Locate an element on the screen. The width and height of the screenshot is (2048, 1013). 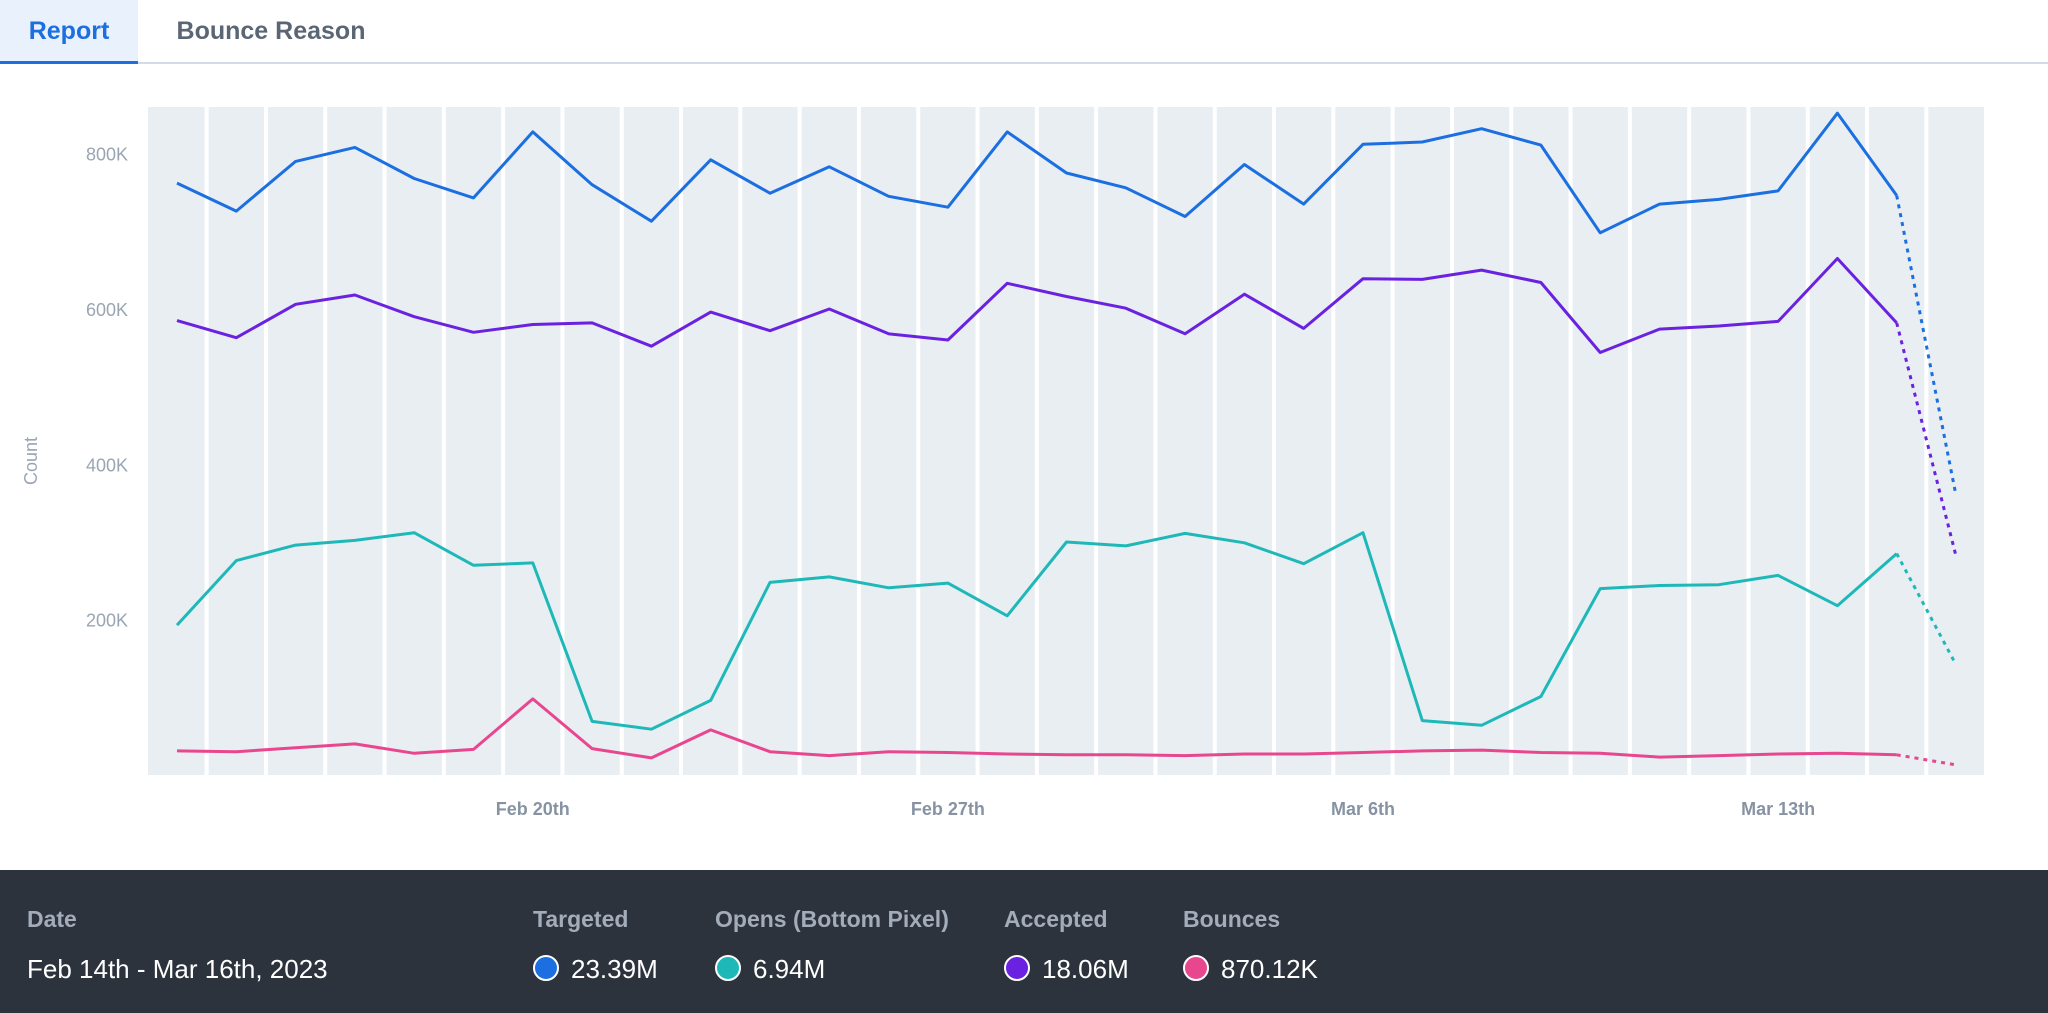
tab-bar: Report Bounce Reason is located at coordinates (1024, 32).